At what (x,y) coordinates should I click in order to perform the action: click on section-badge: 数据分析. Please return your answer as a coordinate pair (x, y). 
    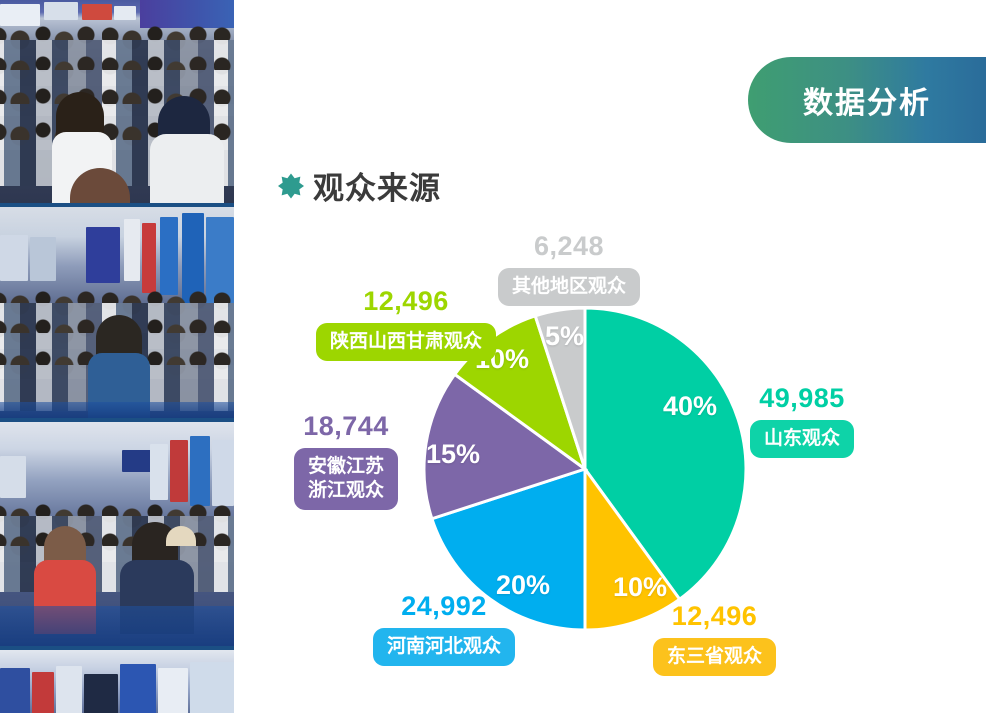
    Looking at the image, I should click on (867, 100).